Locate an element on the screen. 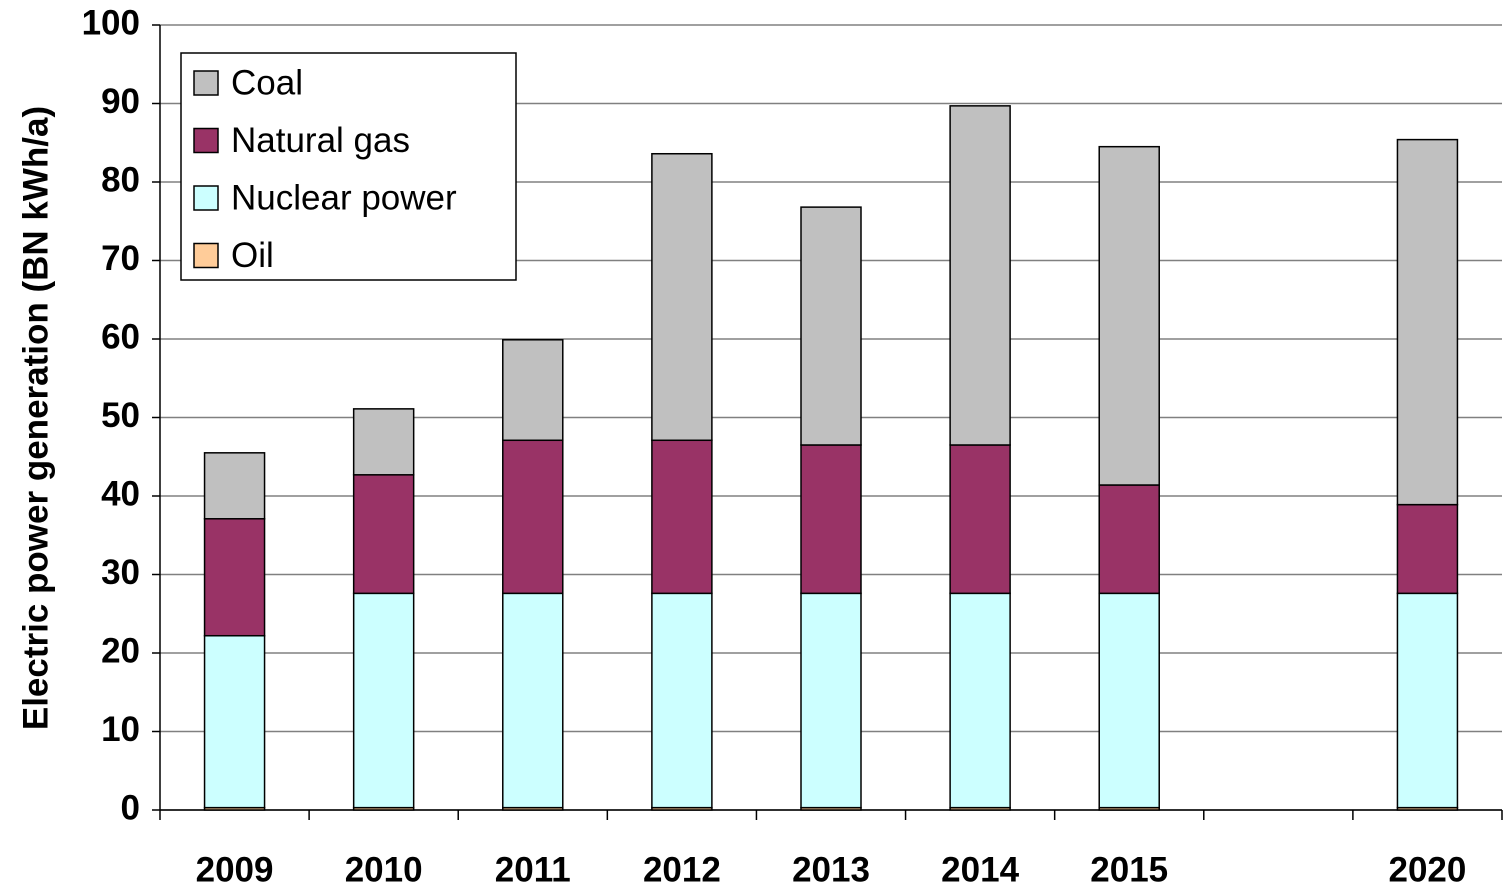  legend-box is located at coordinates (348, 166).